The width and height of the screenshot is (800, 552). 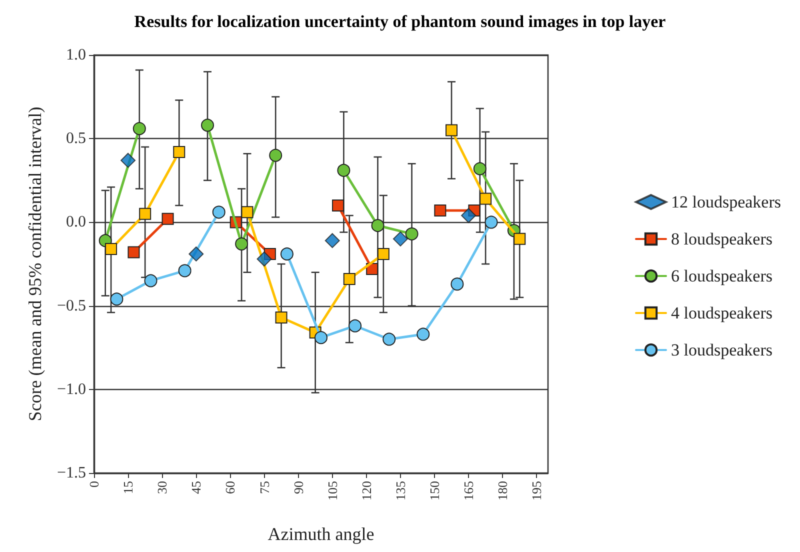 I want to click on x-axis-title: Azimuth angle, so click(x=321, y=534).